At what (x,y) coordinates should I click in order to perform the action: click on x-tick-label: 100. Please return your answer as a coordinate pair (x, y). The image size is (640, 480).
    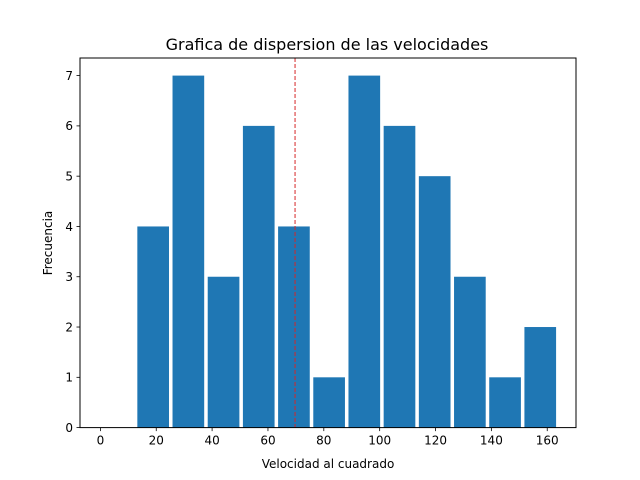
    Looking at the image, I should click on (379, 441).